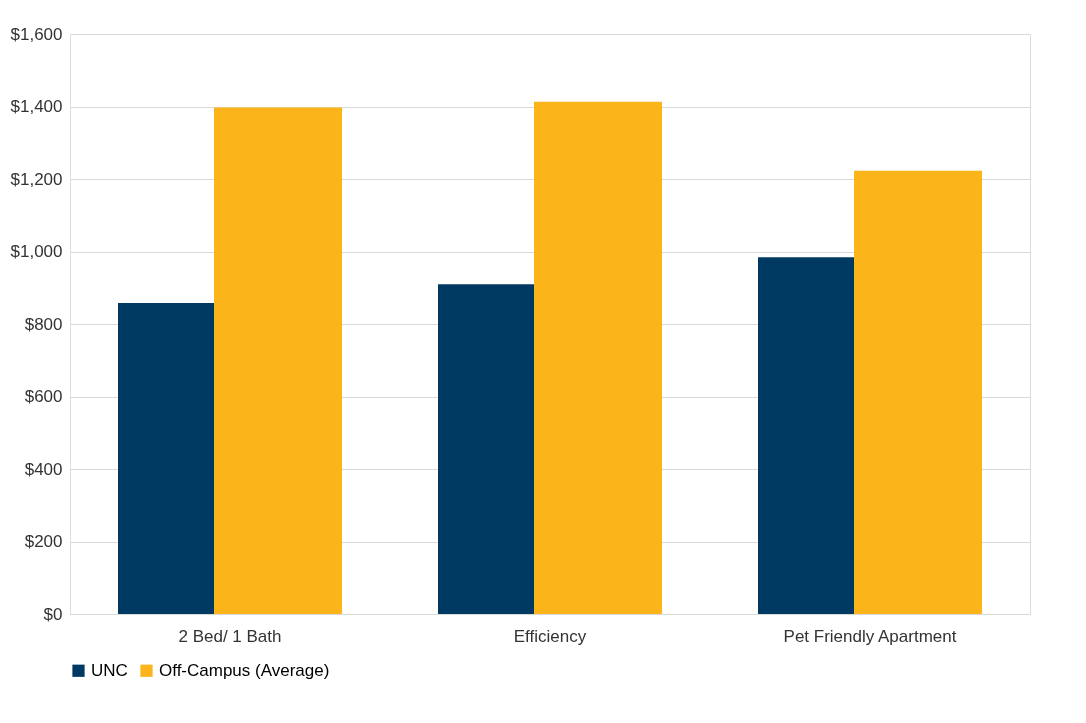 Image resolution: width=1086 pixels, height=723 pixels. What do you see at coordinates (43, 469) in the screenshot?
I see `y-tick-label: $400` at bounding box center [43, 469].